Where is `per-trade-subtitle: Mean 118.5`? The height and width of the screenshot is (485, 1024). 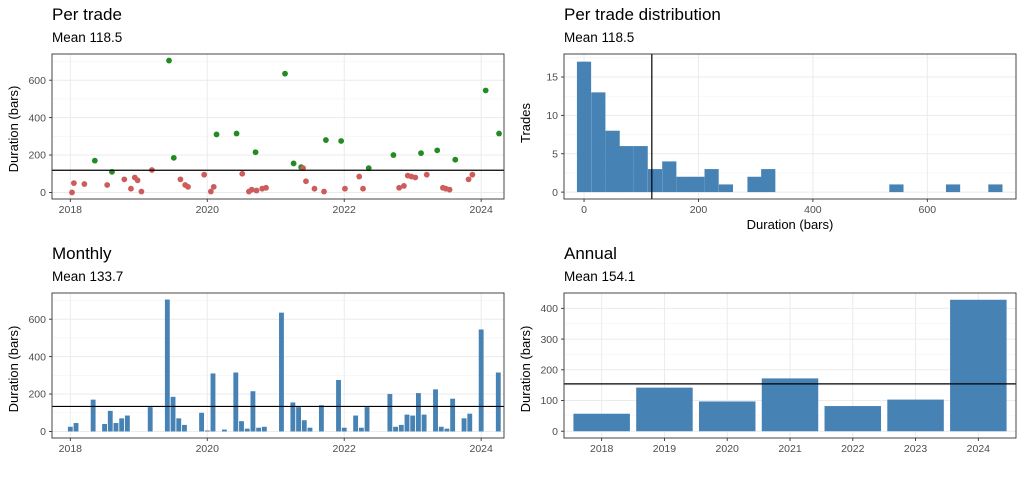 per-trade-subtitle: Mean 118.5 is located at coordinates (87, 37).